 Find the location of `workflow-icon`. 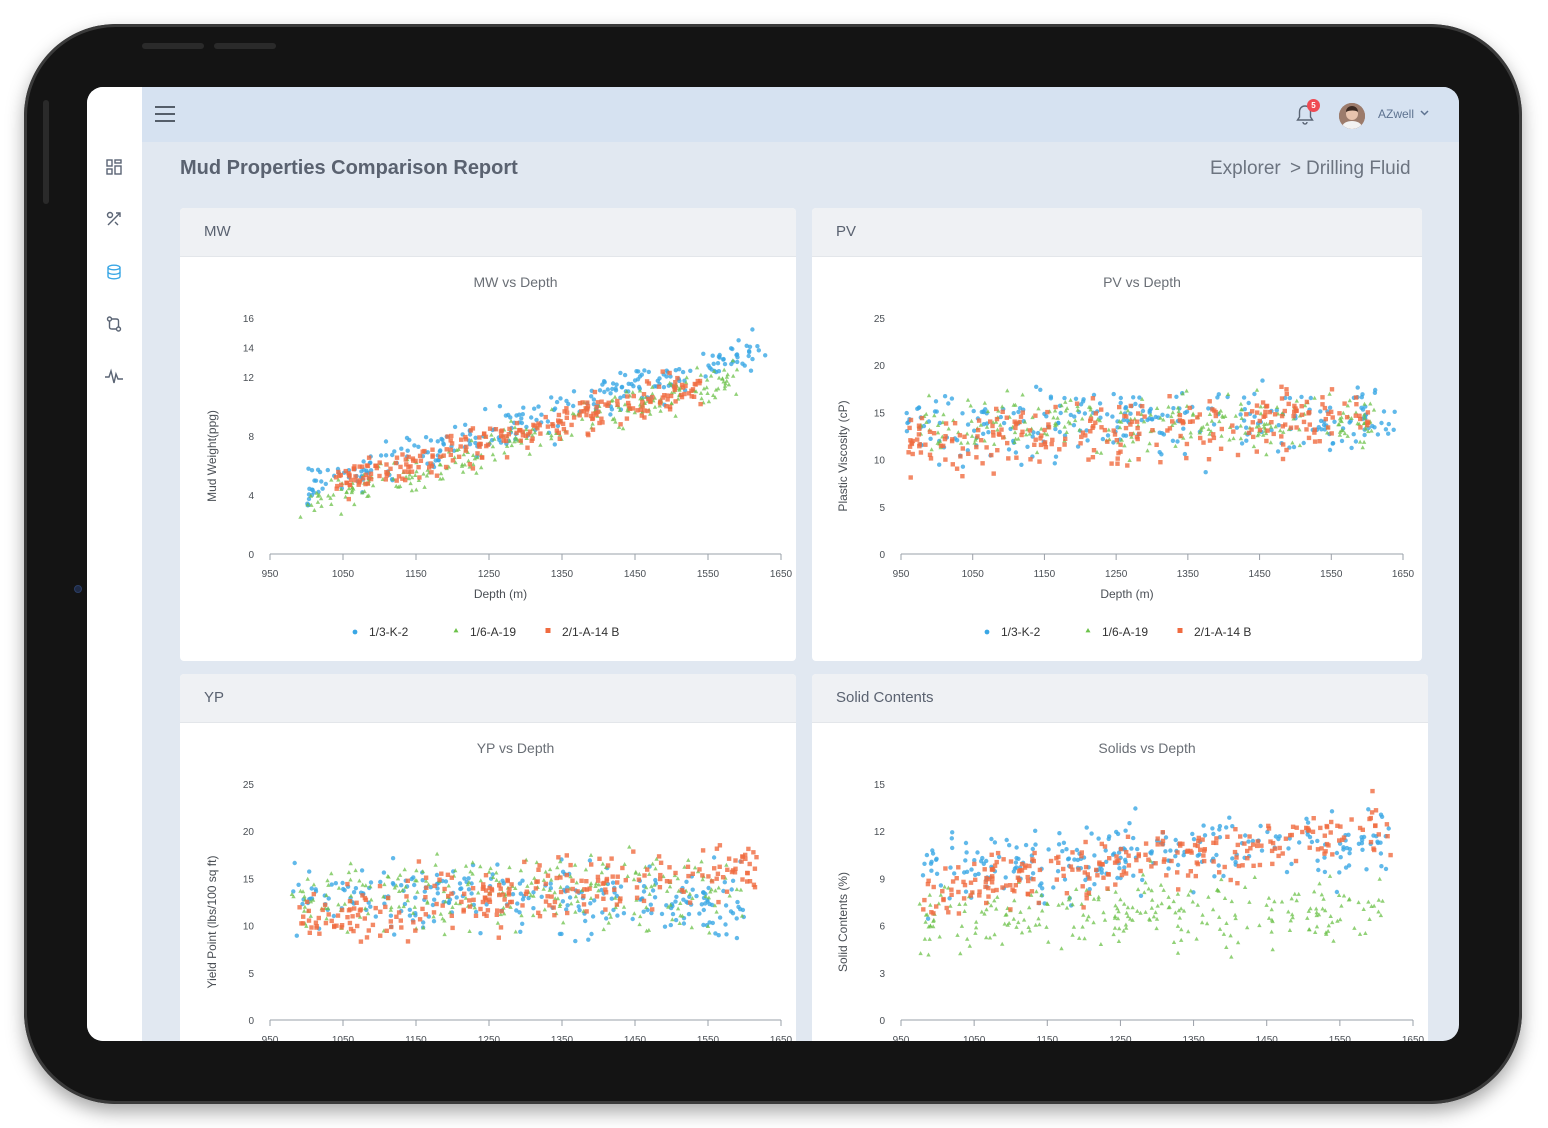

workflow-icon is located at coordinates (114, 324).